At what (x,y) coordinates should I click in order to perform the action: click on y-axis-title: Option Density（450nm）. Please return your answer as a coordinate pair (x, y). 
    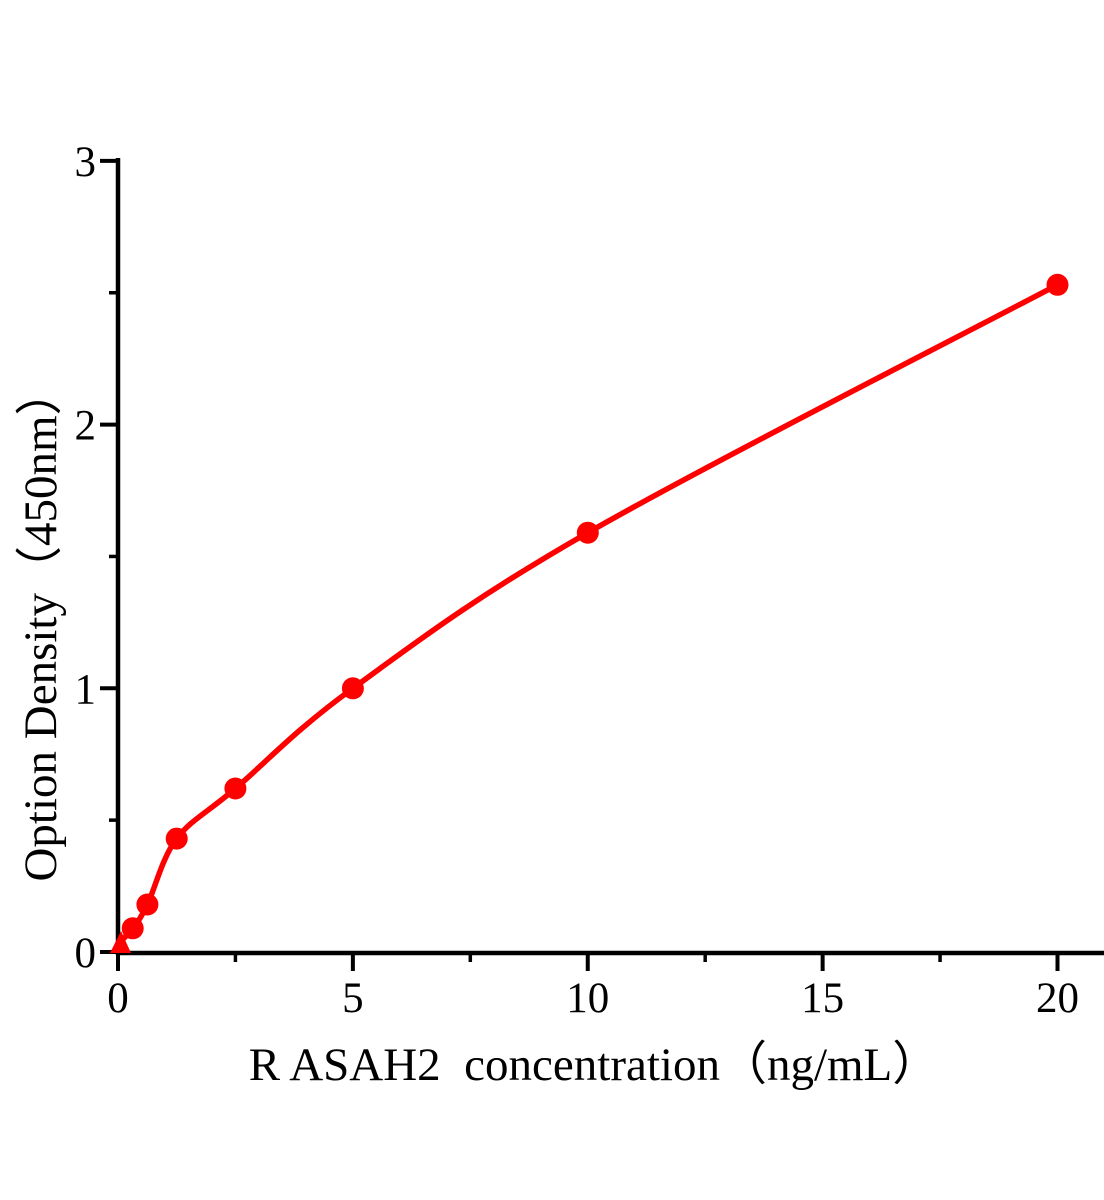
    Looking at the image, I should click on (41, 624).